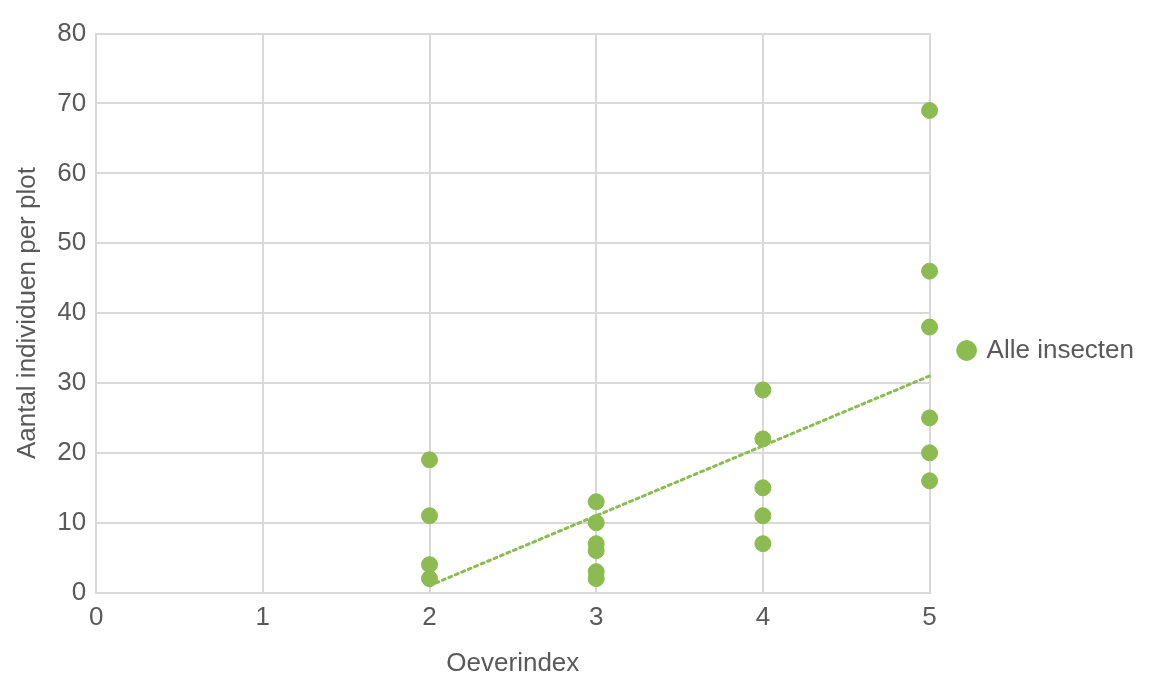  Describe the element at coordinates (72, 451) in the screenshot. I see `y-tick-label: 20` at that location.